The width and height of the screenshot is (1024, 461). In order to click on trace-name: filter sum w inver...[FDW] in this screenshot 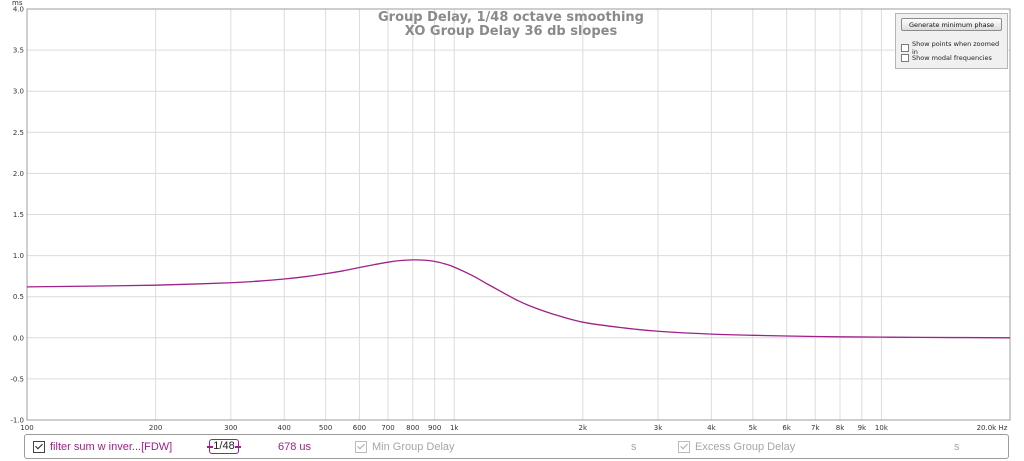, I will do `click(111, 446)`.